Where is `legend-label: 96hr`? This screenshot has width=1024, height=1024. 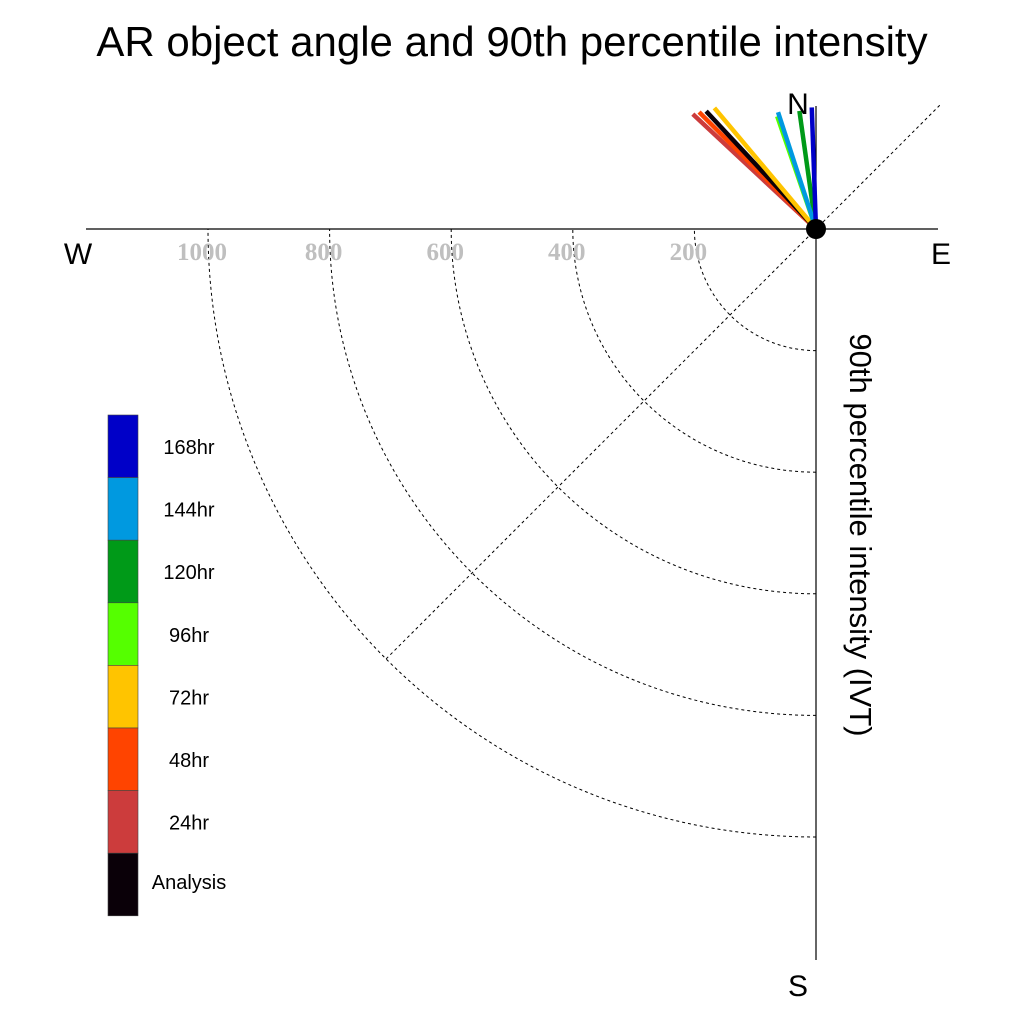
legend-label: 96hr is located at coordinates (189, 636).